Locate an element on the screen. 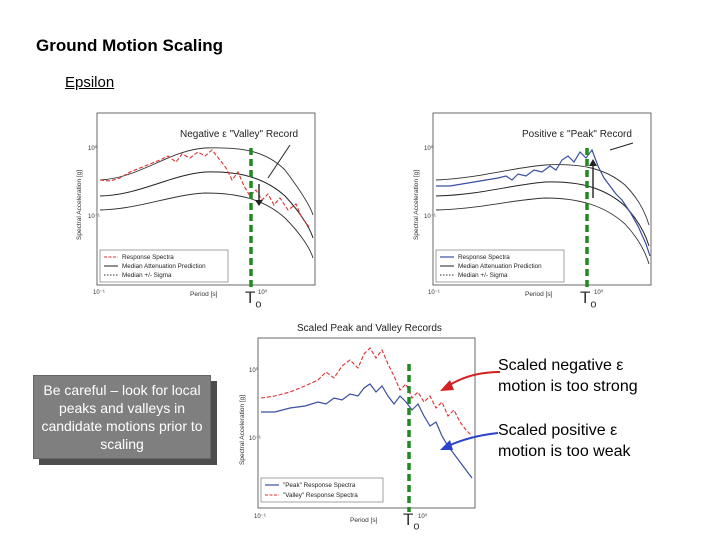  right-legend-label-3: Median +/- Sigma is located at coordinates (483, 275).